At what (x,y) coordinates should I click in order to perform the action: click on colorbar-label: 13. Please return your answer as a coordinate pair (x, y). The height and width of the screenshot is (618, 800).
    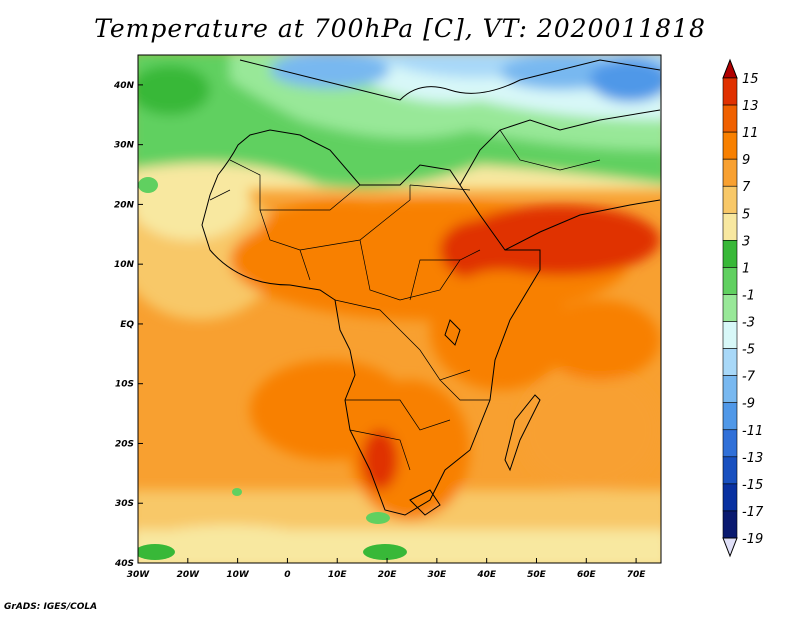
    Looking at the image, I should click on (750, 106).